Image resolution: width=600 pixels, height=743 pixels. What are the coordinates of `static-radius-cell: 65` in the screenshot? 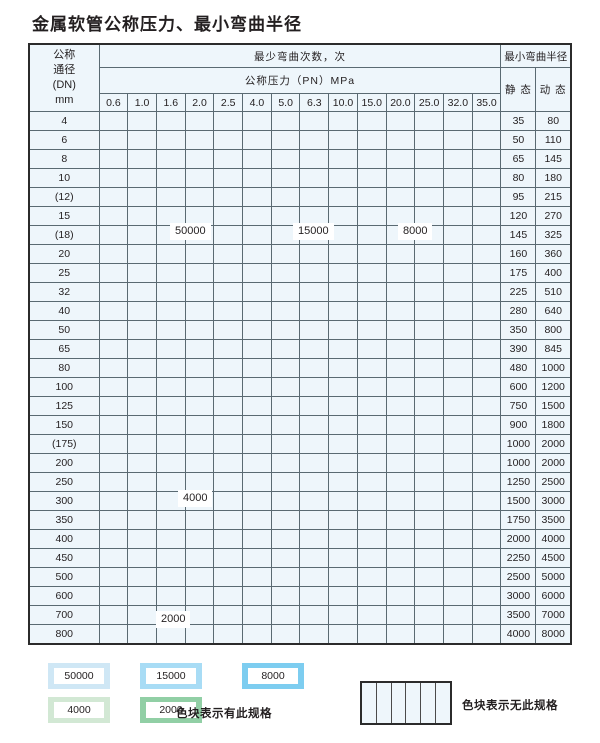 It's located at (518, 159).